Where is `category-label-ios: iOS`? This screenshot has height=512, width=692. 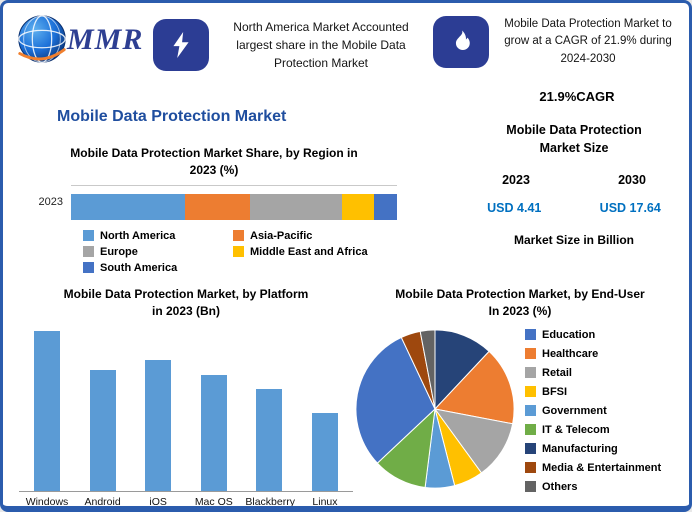 category-label-ios: iOS is located at coordinates (158, 501).